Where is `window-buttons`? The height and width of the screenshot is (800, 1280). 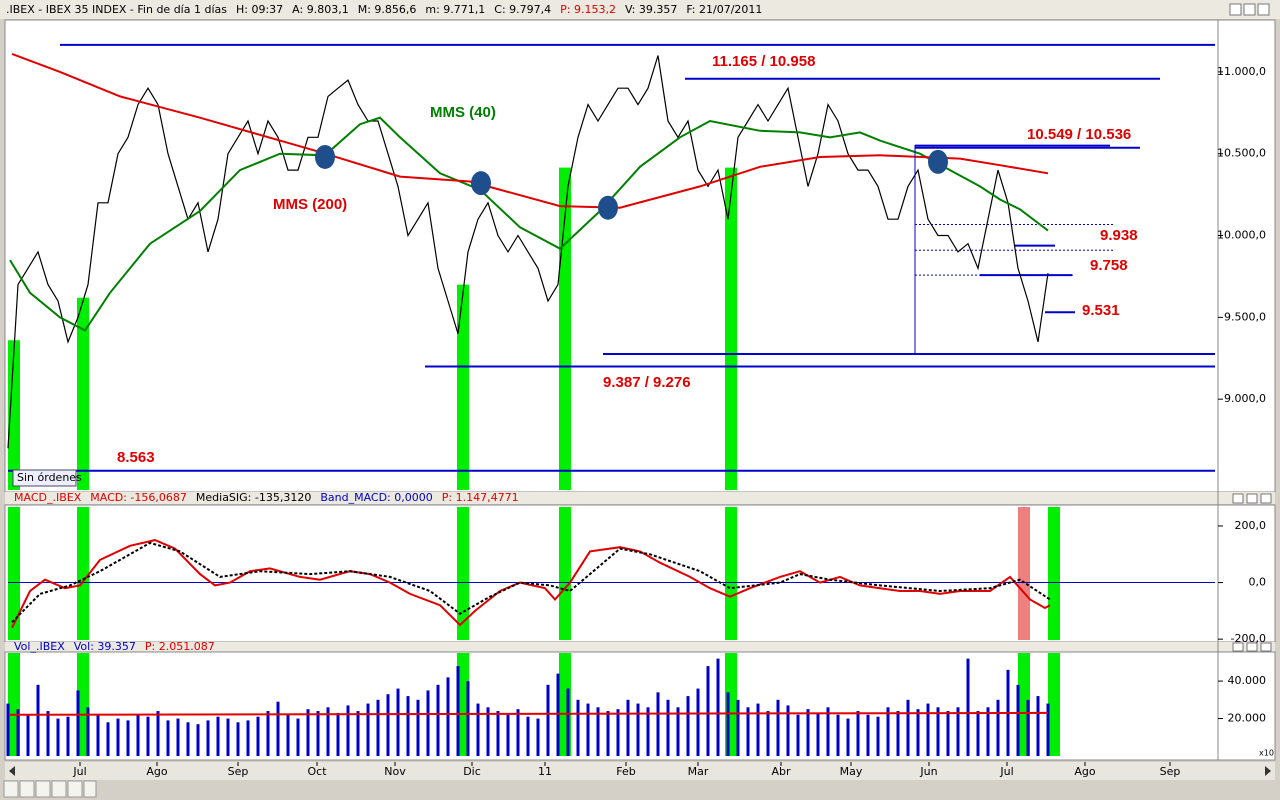 window-buttons is located at coordinates (1249, 9).